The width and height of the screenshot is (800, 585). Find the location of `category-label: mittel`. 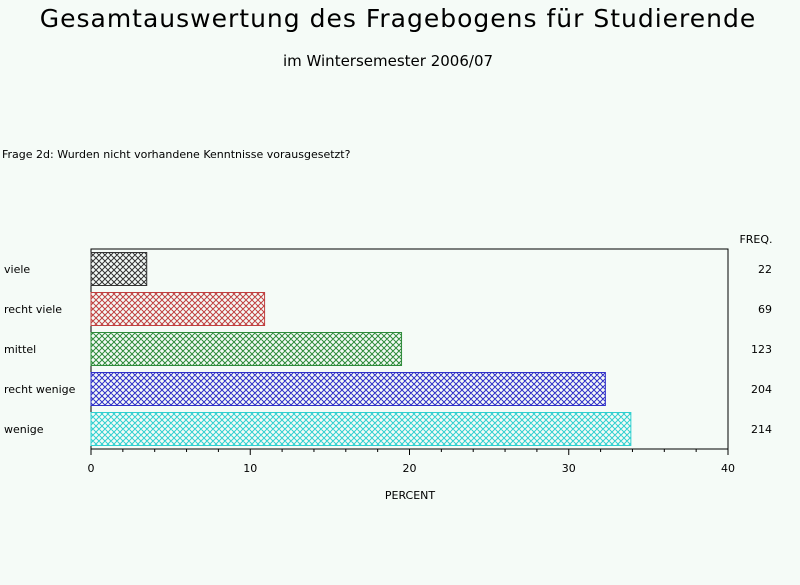

category-label: mittel is located at coordinates (20, 349).